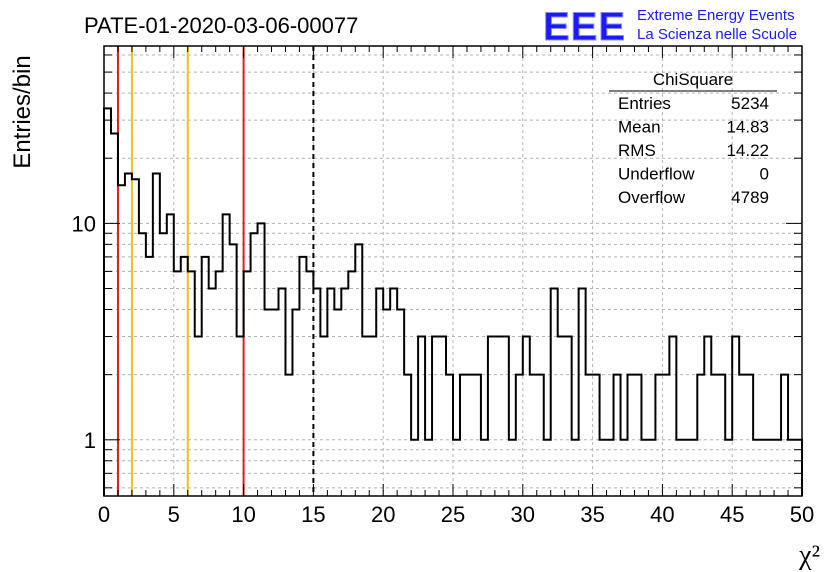  Describe the element at coordinates (693, 79) in the screenshot. I see `stats-title: ChiSquare` at that location.